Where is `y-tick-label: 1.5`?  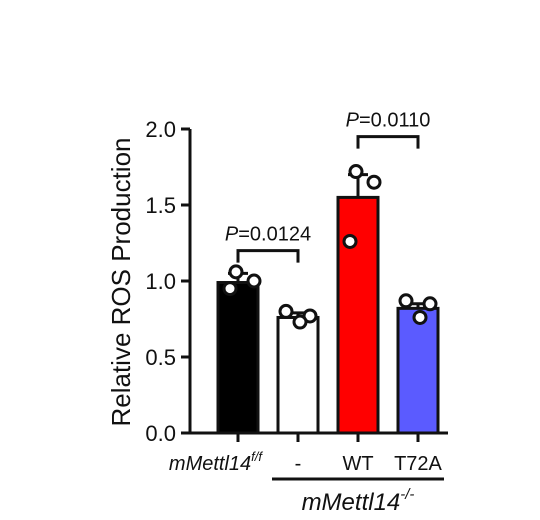
y-tick-label: 1.5 is located at coordinates (160, 205).